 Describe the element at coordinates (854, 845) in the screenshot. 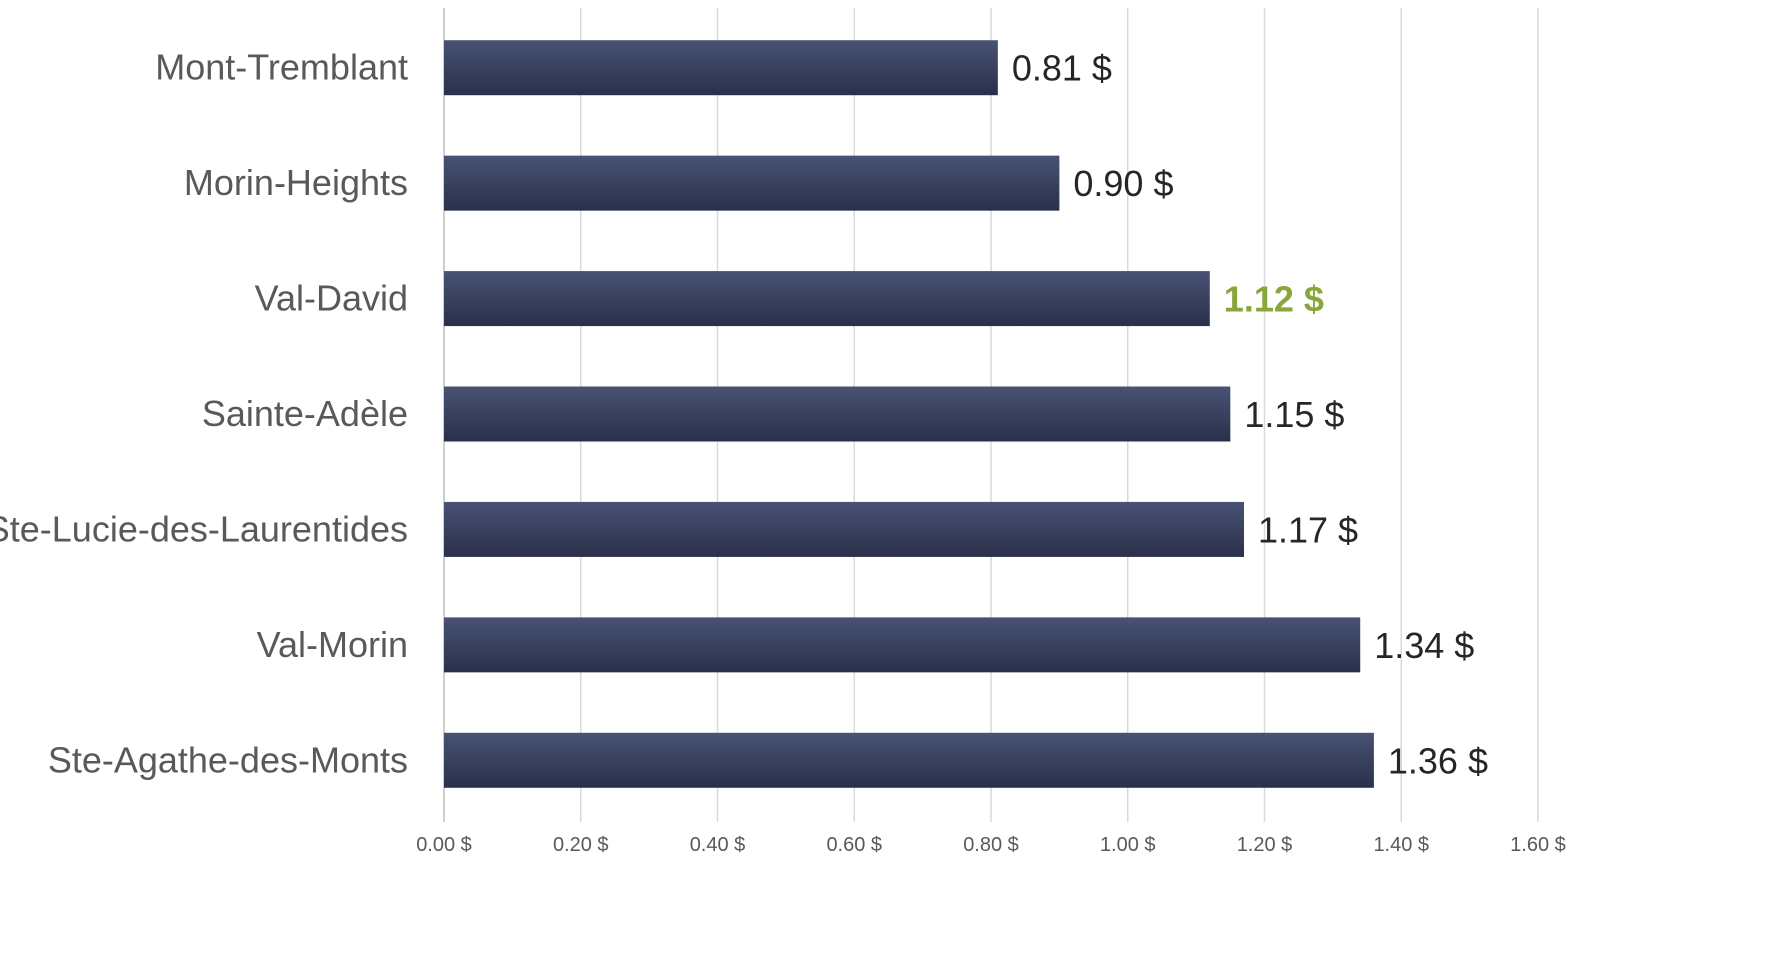

I see `x-tick-label: 0.60 $` at that location.